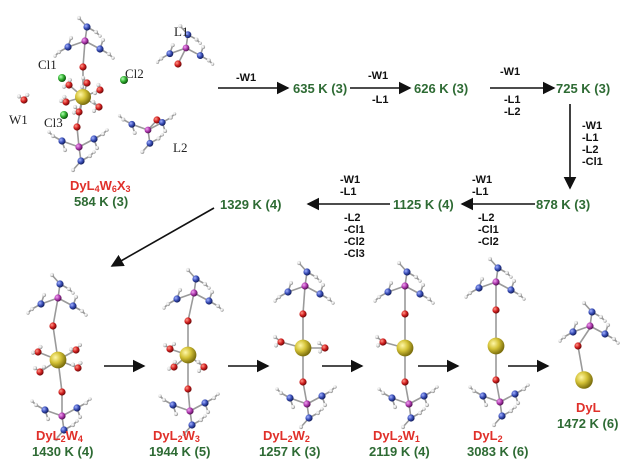 Image resolution: width=630 pixels, height=464 pixels. What do you see at coordinates (588, 407) in the screenshot?
I see `compound-name-6: DyL` at bounding box center [588, 407].